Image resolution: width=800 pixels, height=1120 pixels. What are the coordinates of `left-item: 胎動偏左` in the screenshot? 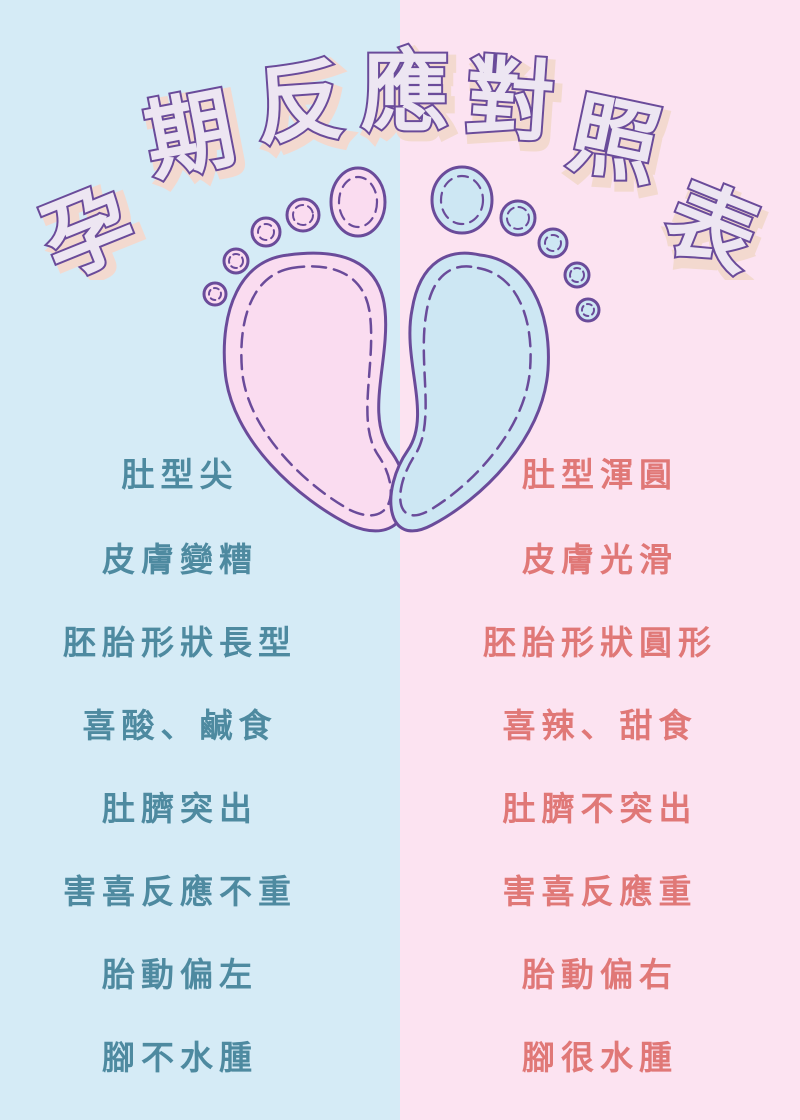 It's located at (180, 974).